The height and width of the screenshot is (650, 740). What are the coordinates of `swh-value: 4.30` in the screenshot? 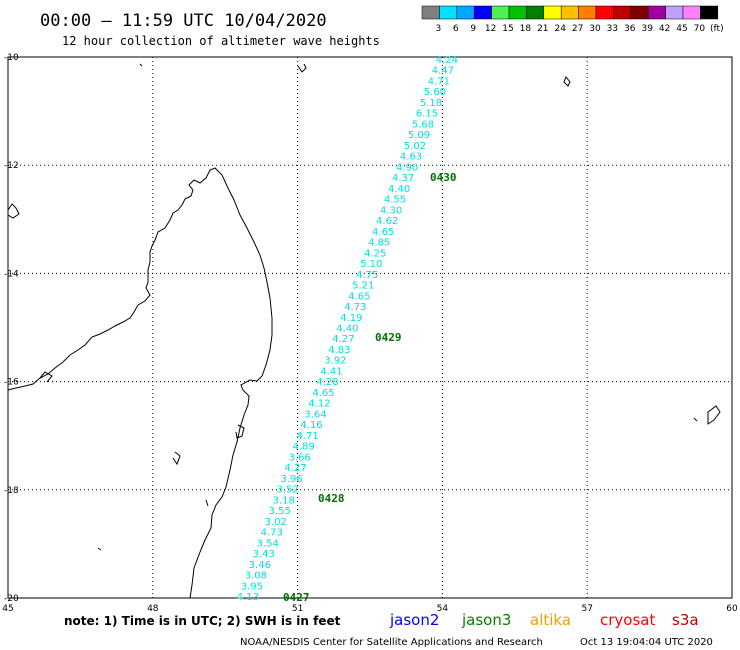 It's located at (391, 210).